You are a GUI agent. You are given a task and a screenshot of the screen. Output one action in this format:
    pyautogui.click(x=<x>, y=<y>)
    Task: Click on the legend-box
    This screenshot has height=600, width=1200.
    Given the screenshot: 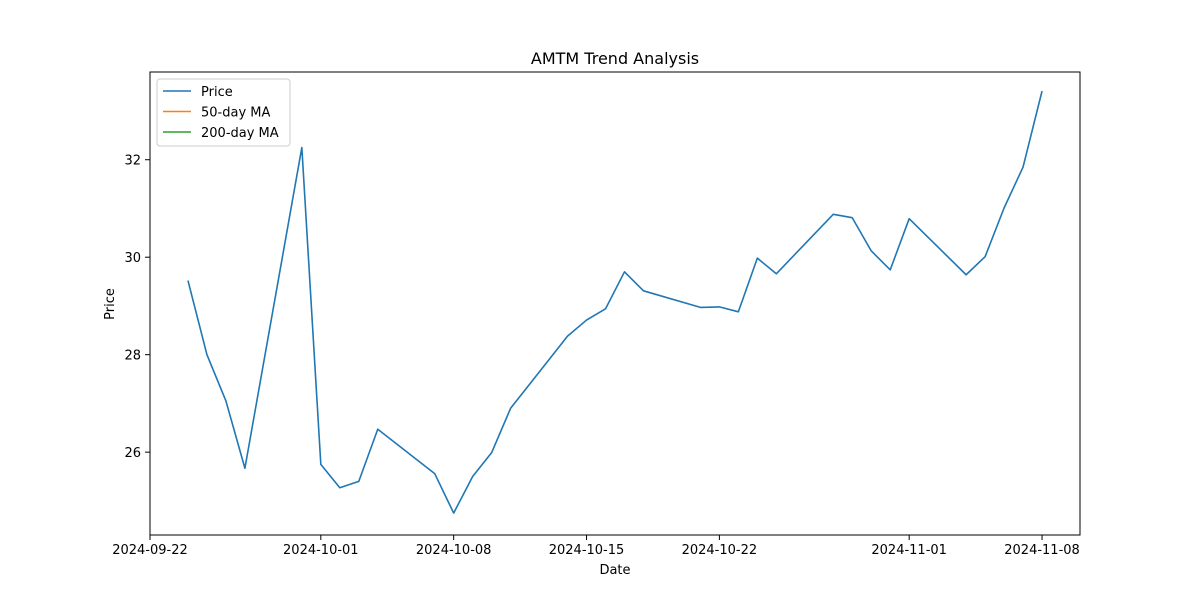 What is the action you would take?
    pyautogui.click(x=223, y=112)
    